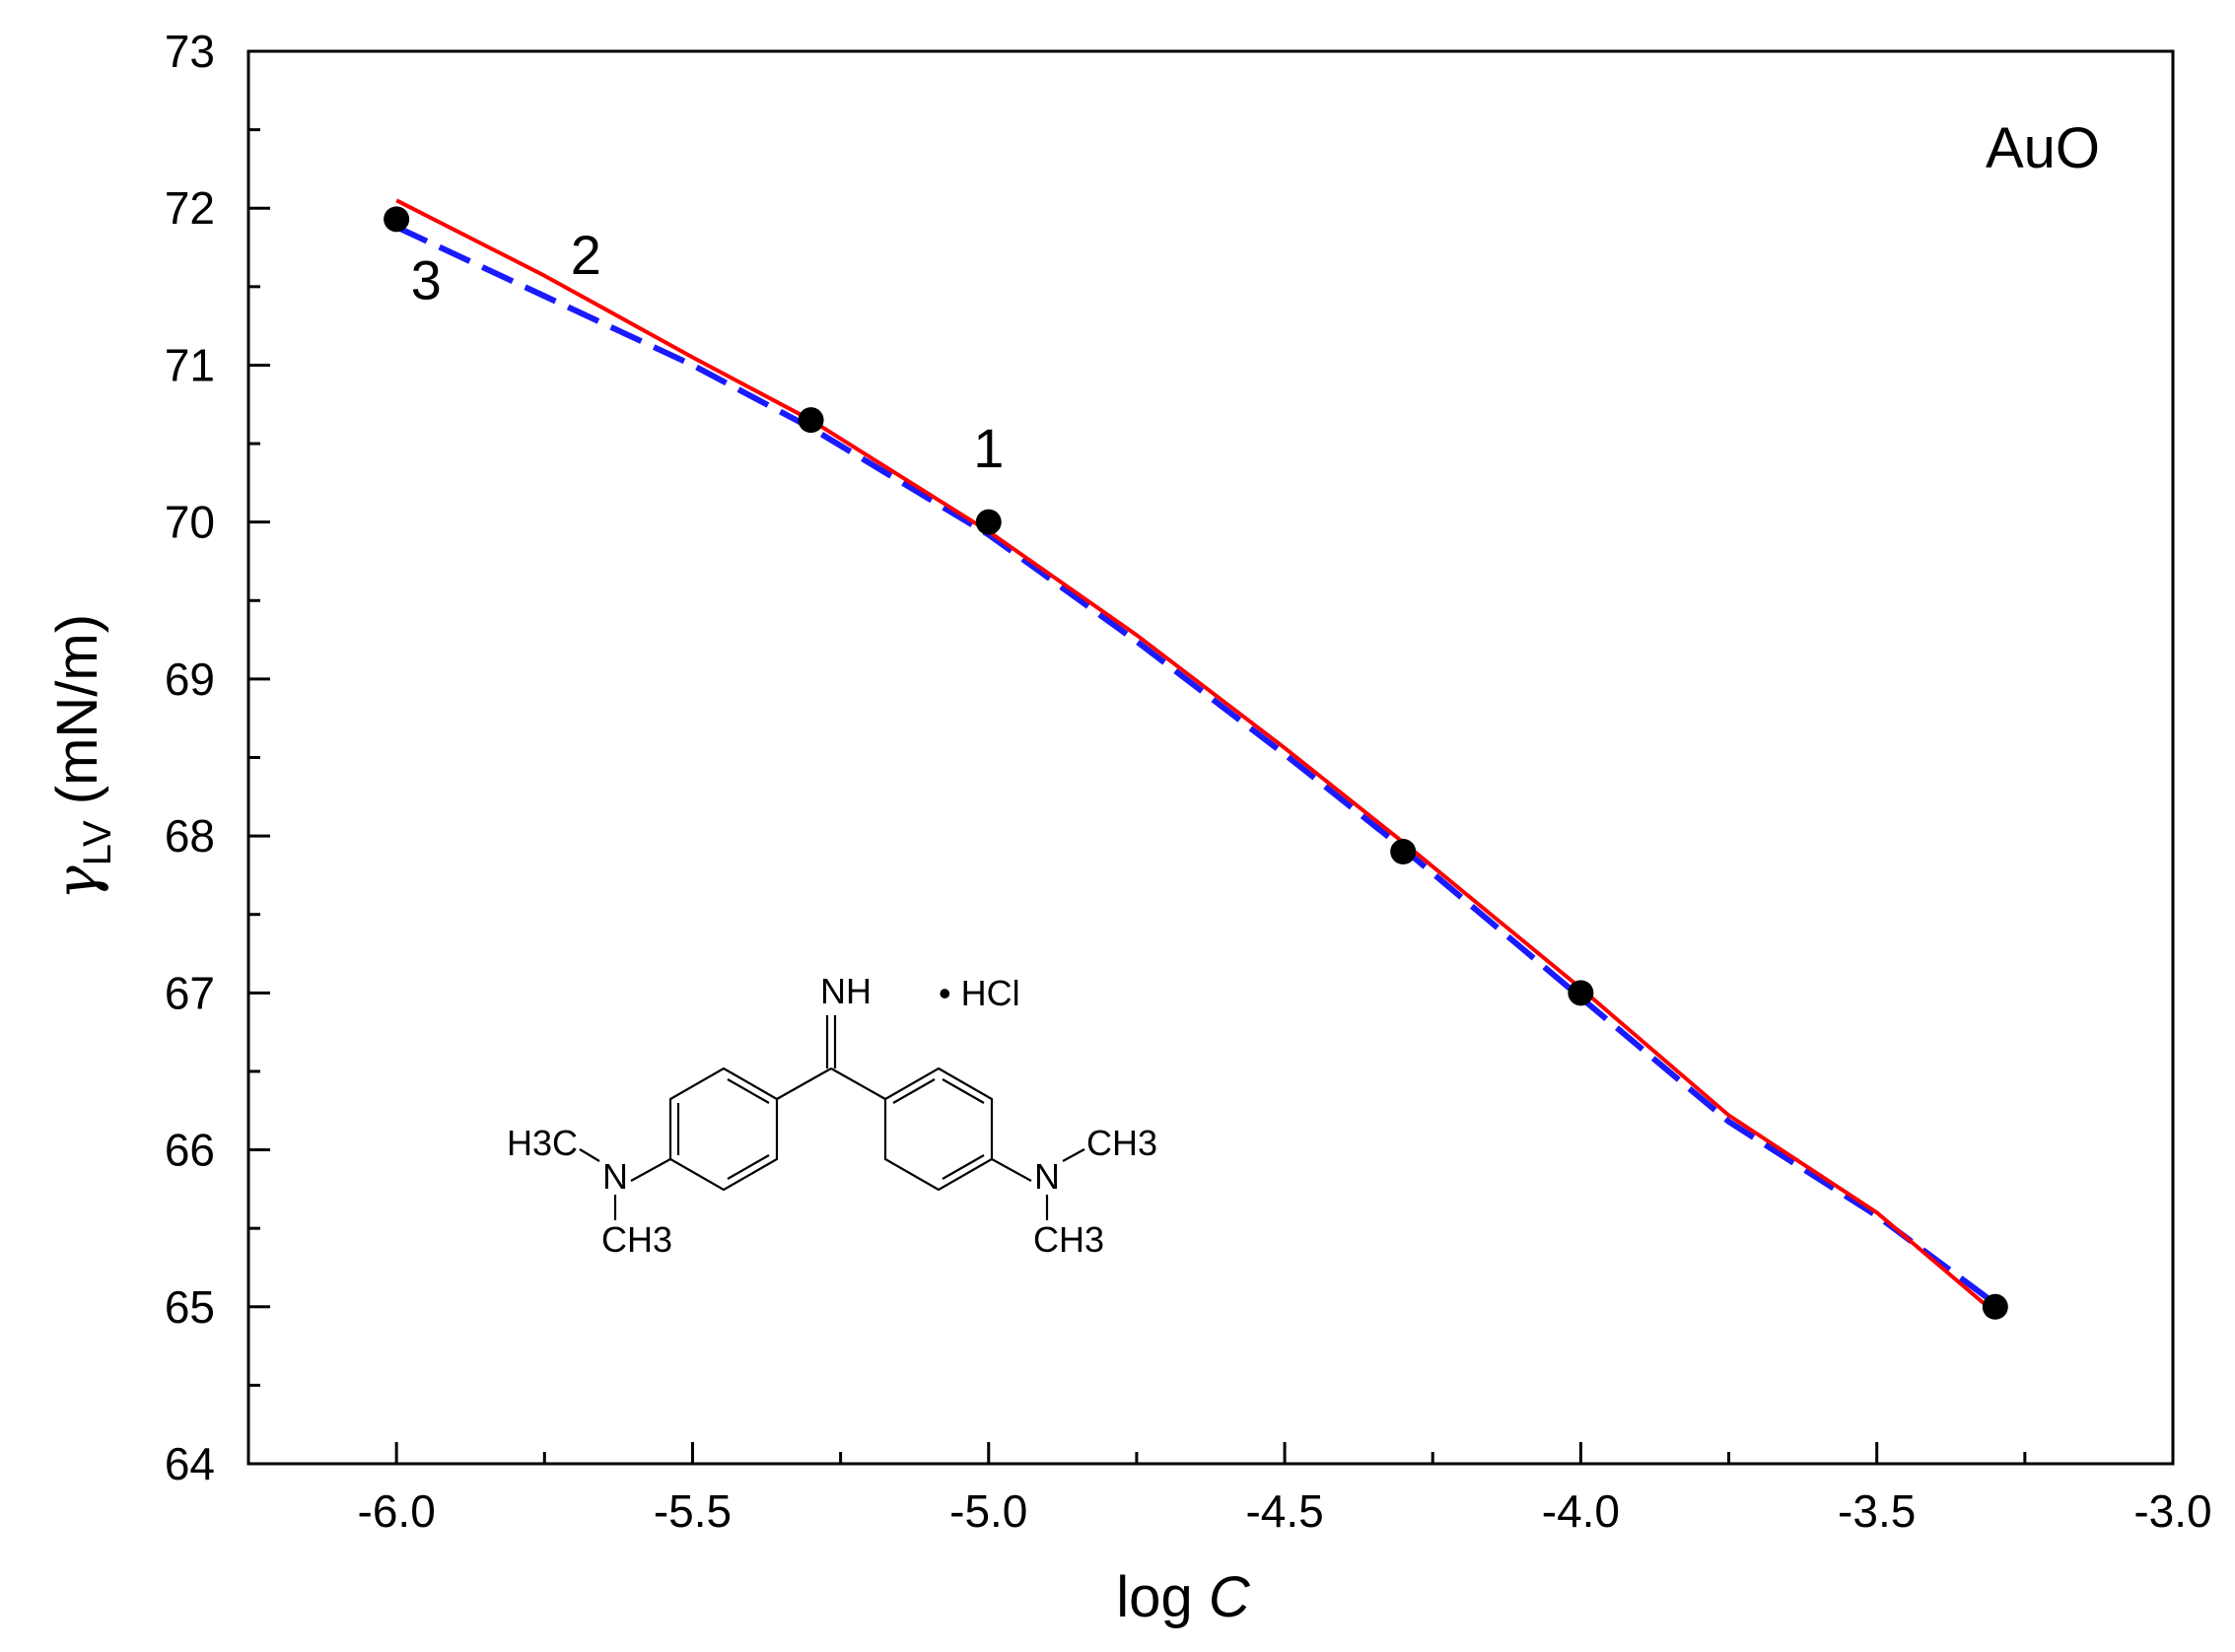 This screenshot has width=2235, height=1652. What do you see at coordinates (190, 835) in the screenshot?
I see `y-tick-label: 68` at bounding box center [190, 835].